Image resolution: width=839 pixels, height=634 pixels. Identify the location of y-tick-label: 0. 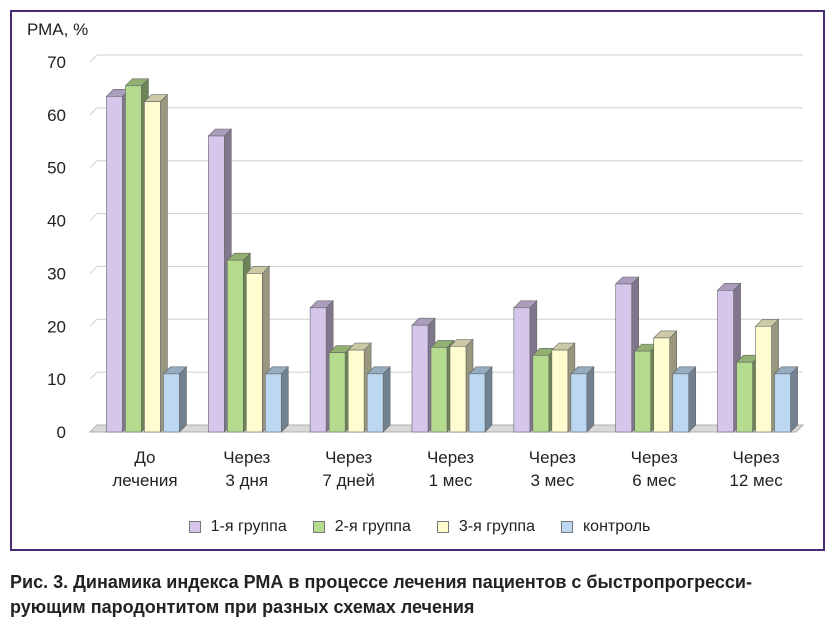
(61, 432).